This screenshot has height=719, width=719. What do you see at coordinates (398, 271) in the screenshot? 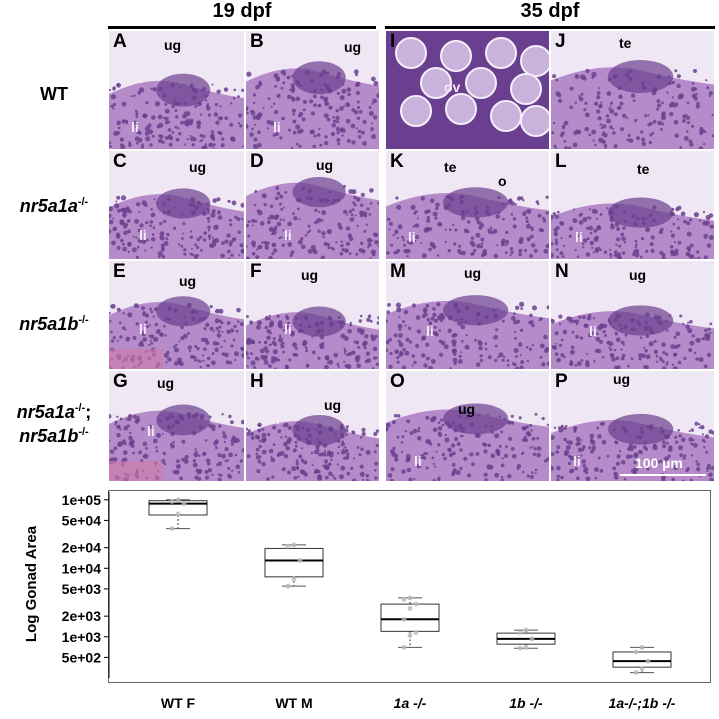
I see `panel-letter: M` at bounding box center [398, 271].